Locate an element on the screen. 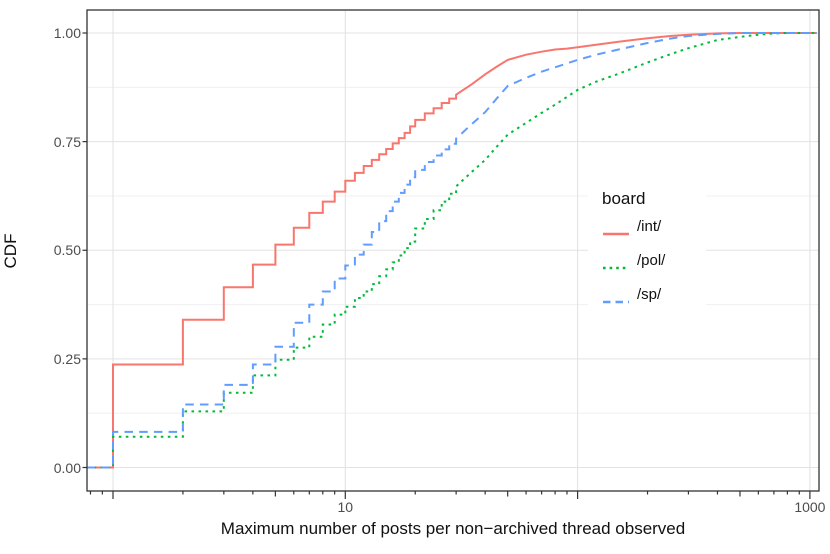 This screenshot has width=830, height=554. x-axis-label-1000: 1000 is located at coordinates (810, 507).